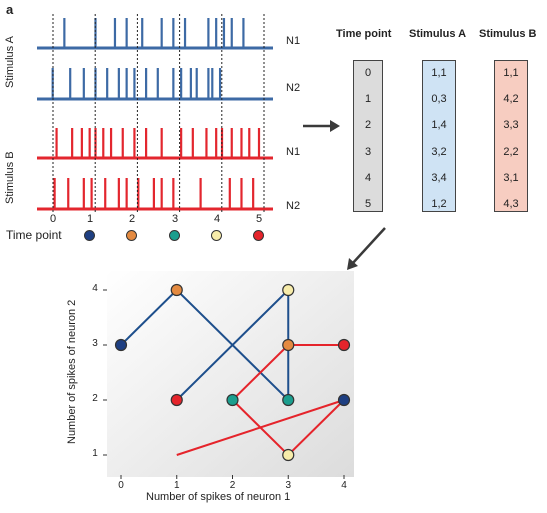 The height and width of the screenshot is (513, 547). Describe the element at coordinates (335, 126) in the screenshot. I see `arrow-to-table-head` at that location.